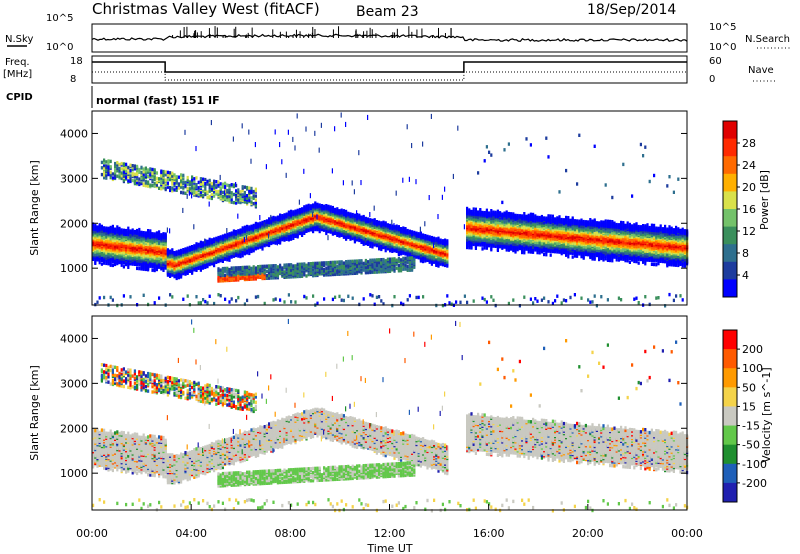  Describe the element at coordinates (19, 97) in the screenshot. I see `cpid-label: CPID` at that location.